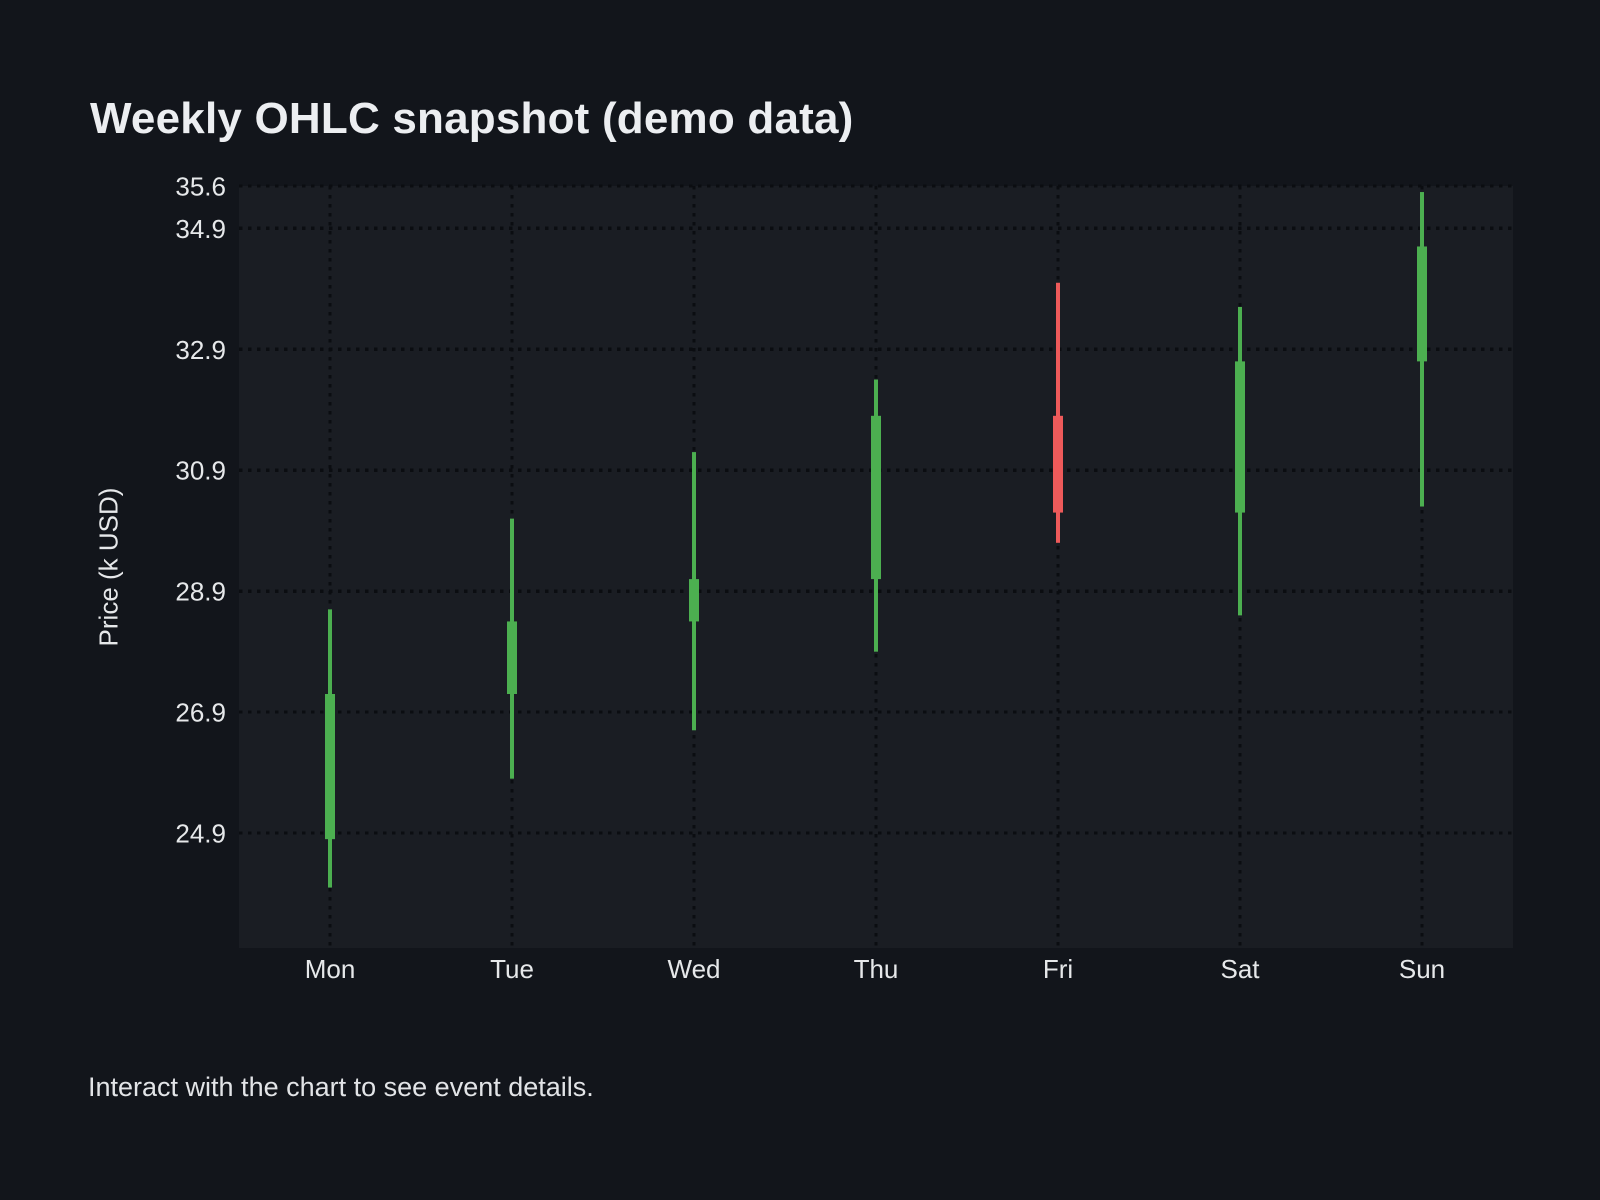  What do you see at coordinates (876, 969) in the screenshot?
I see `x-tick-label: Thu` at bounding box center [876, 969].